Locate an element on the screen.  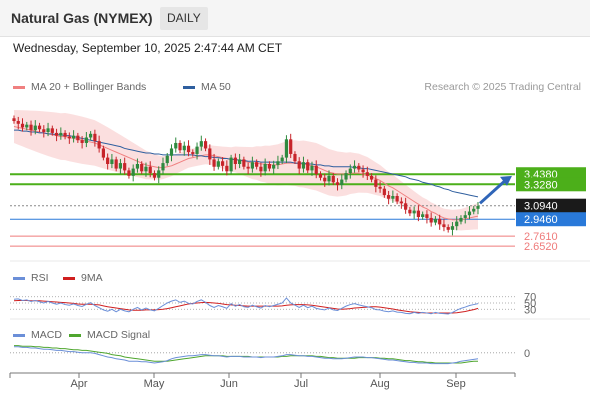
indicators is located at coordinates (262, 330).